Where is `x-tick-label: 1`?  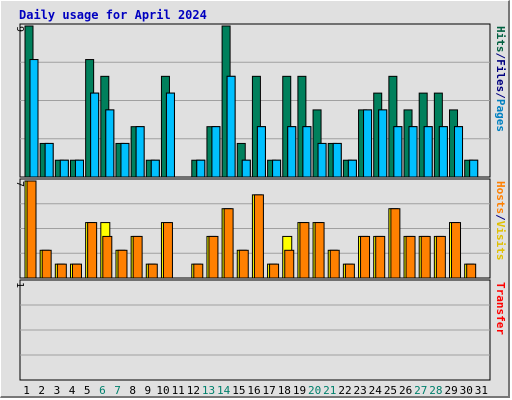
x-tick-label: 1 is located at coordinates (26, 390).